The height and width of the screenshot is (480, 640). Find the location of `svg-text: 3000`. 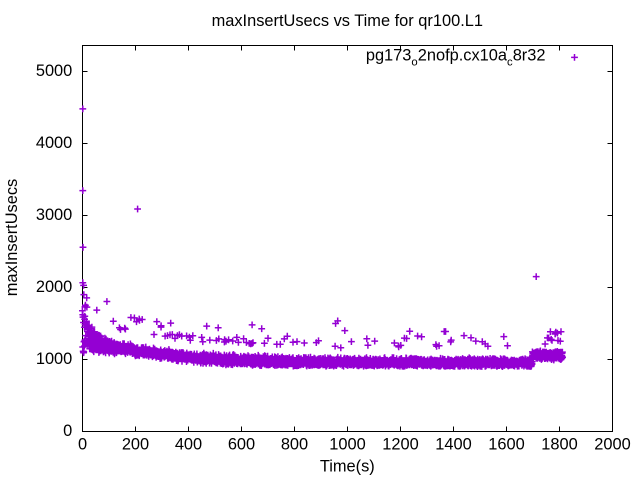

svg-text: 3000 is located at coordinates (54, 215).